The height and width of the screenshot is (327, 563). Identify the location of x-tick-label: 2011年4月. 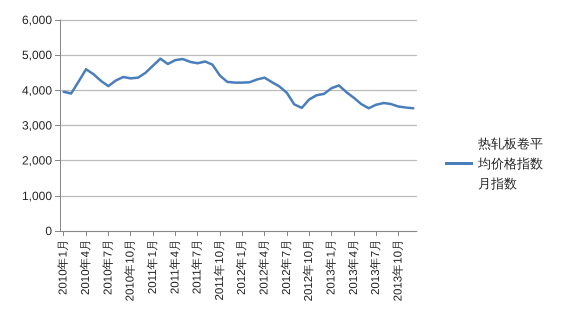
(175, 266).